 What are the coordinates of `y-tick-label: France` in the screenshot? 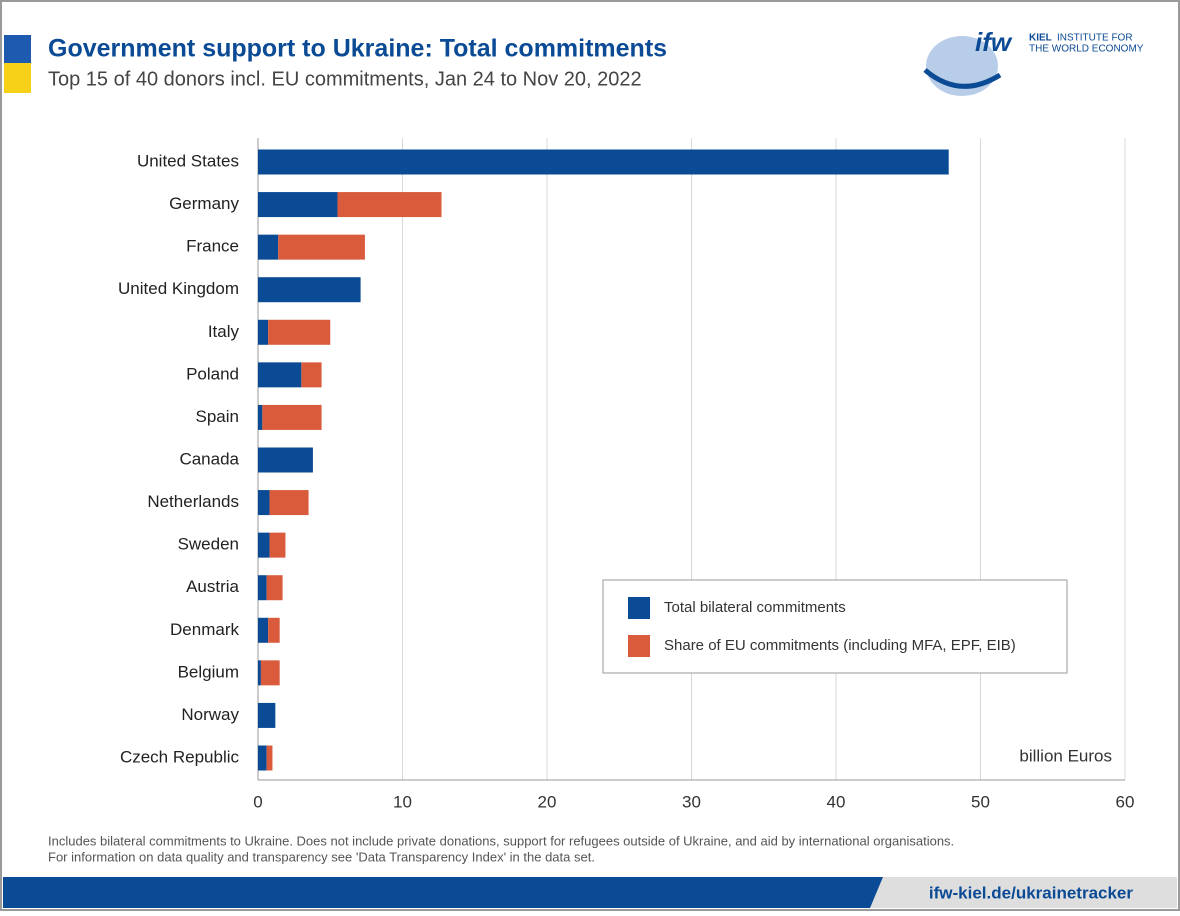 It's located at (212, 246).